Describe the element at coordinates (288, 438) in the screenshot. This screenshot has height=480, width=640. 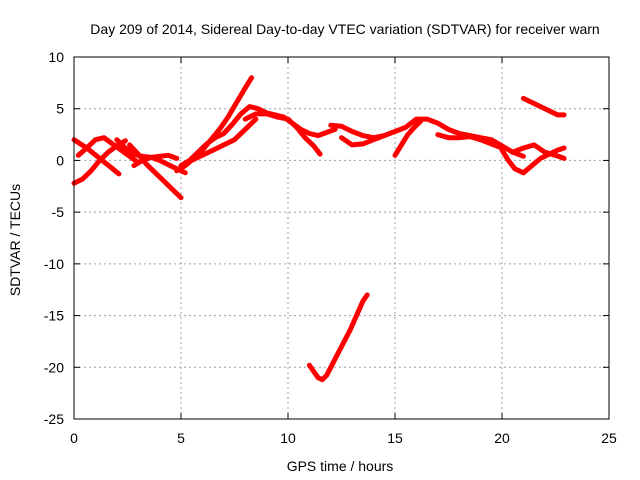
I see `x-tick-label: 10` at that location.